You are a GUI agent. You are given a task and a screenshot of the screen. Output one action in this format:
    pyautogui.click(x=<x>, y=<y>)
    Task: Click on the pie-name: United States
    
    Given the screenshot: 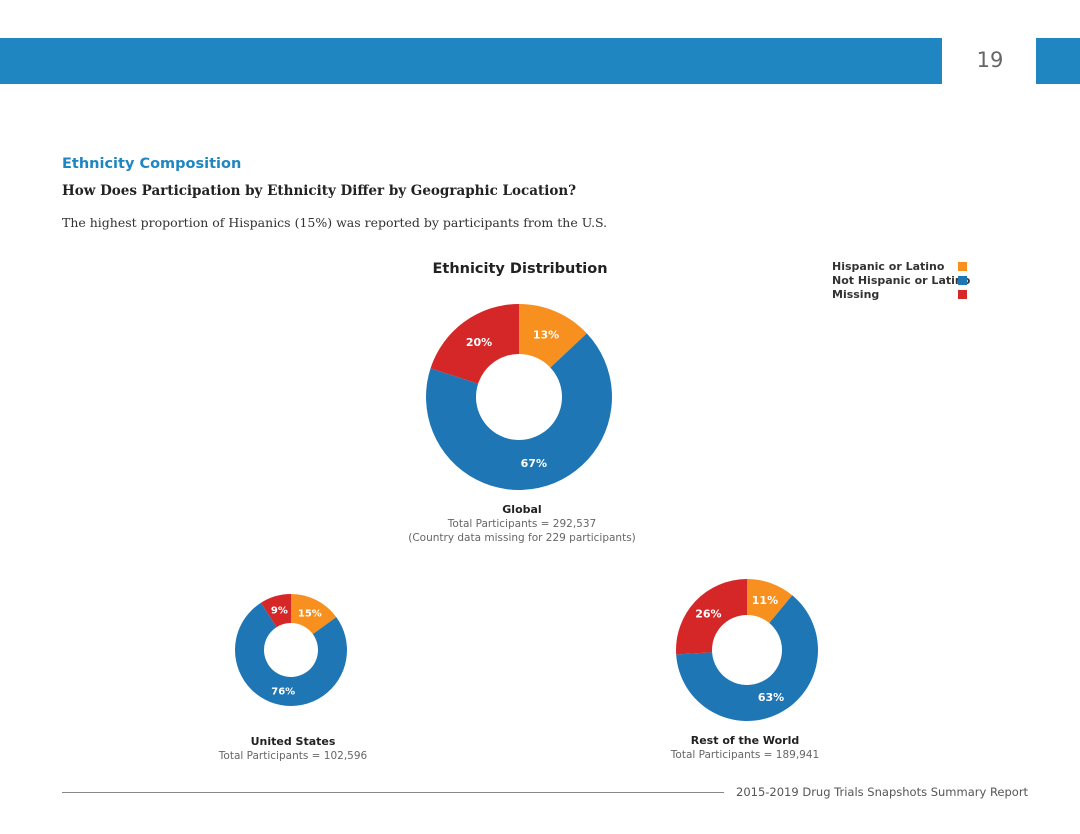 What is the action you would take?
    pyautogui.click(x=293, y=741)
    